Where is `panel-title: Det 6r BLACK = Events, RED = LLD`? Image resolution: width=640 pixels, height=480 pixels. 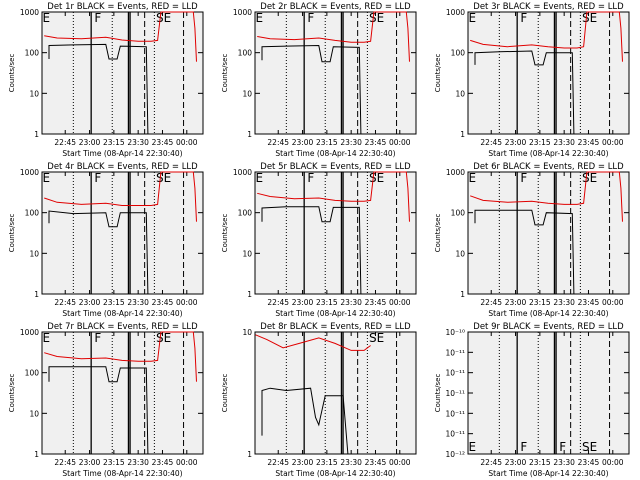 panel-title: Det 6r BLACK = Events, RED = LLD is located at coordinates (548, 167).